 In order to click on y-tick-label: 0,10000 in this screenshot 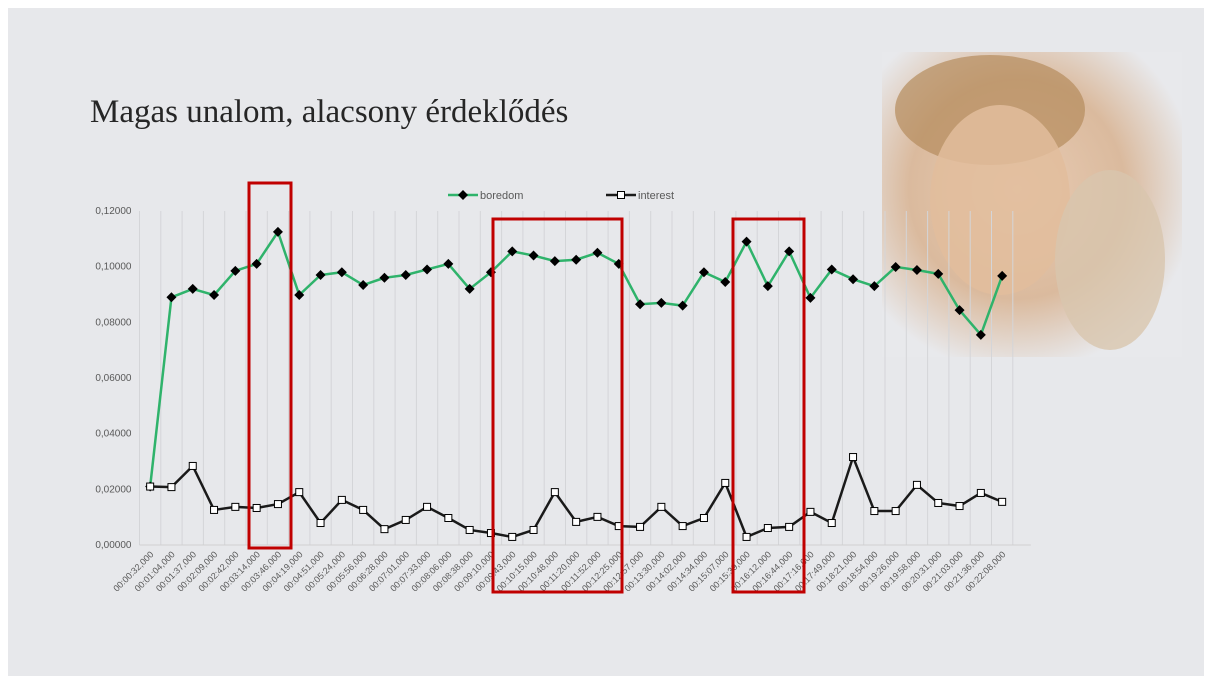, I will do `click(113, 267)`.